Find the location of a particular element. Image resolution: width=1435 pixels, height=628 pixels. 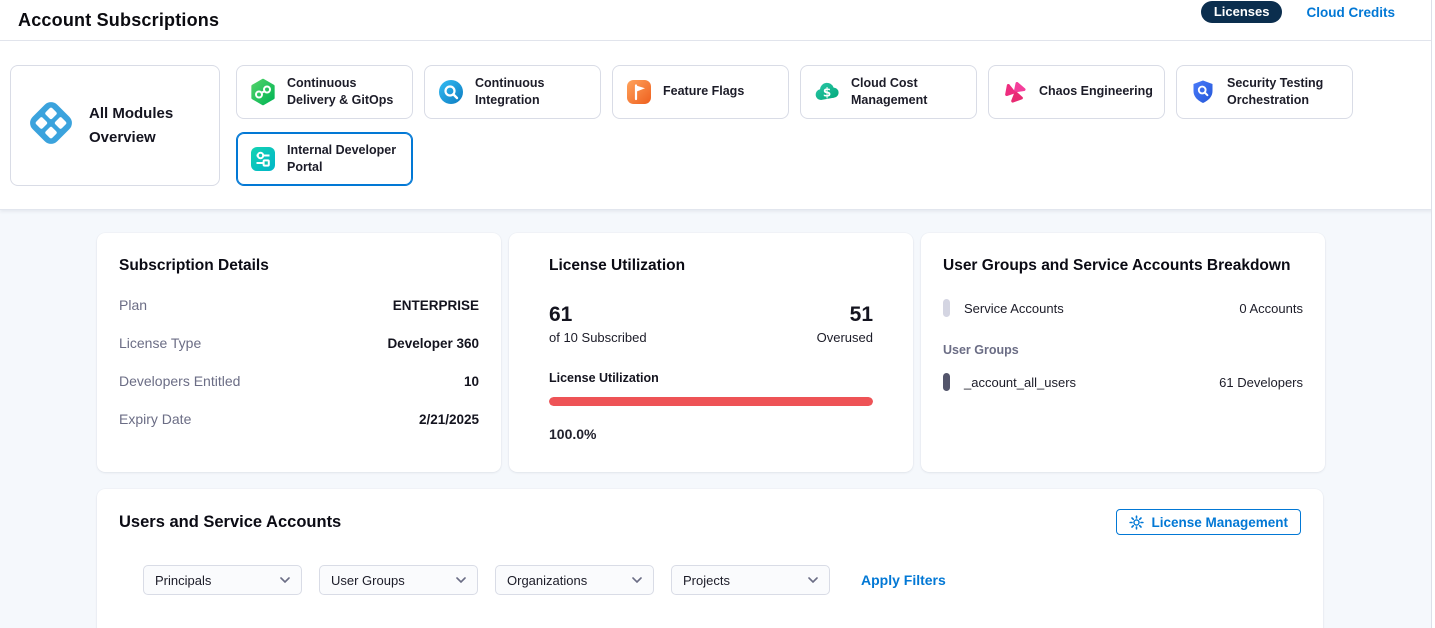

gear-icon is located at coordinates (1137, 522).